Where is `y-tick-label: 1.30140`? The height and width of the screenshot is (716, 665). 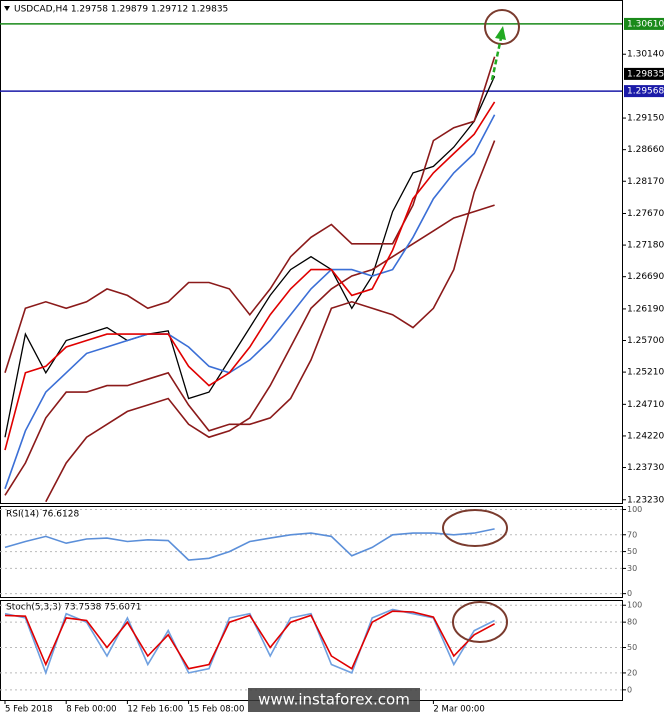
y-tick-label: 1.30140 is located at coordinates (645, 55).